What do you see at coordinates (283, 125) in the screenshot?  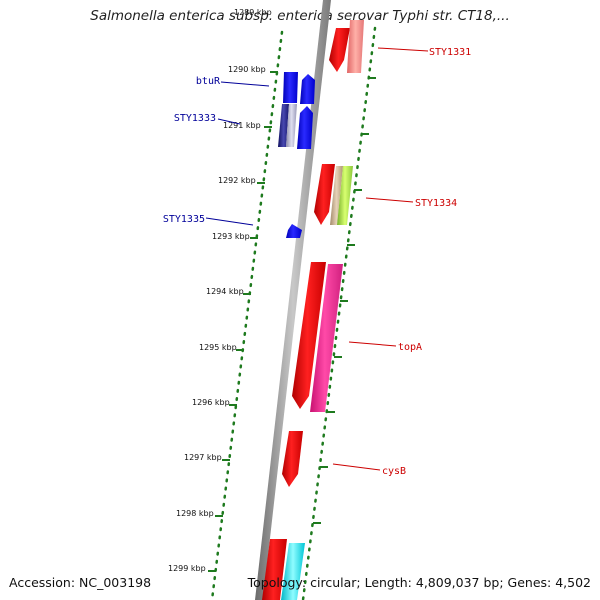 I see `gene-arrow-sty1333-a` at bounding box center [283, 125].